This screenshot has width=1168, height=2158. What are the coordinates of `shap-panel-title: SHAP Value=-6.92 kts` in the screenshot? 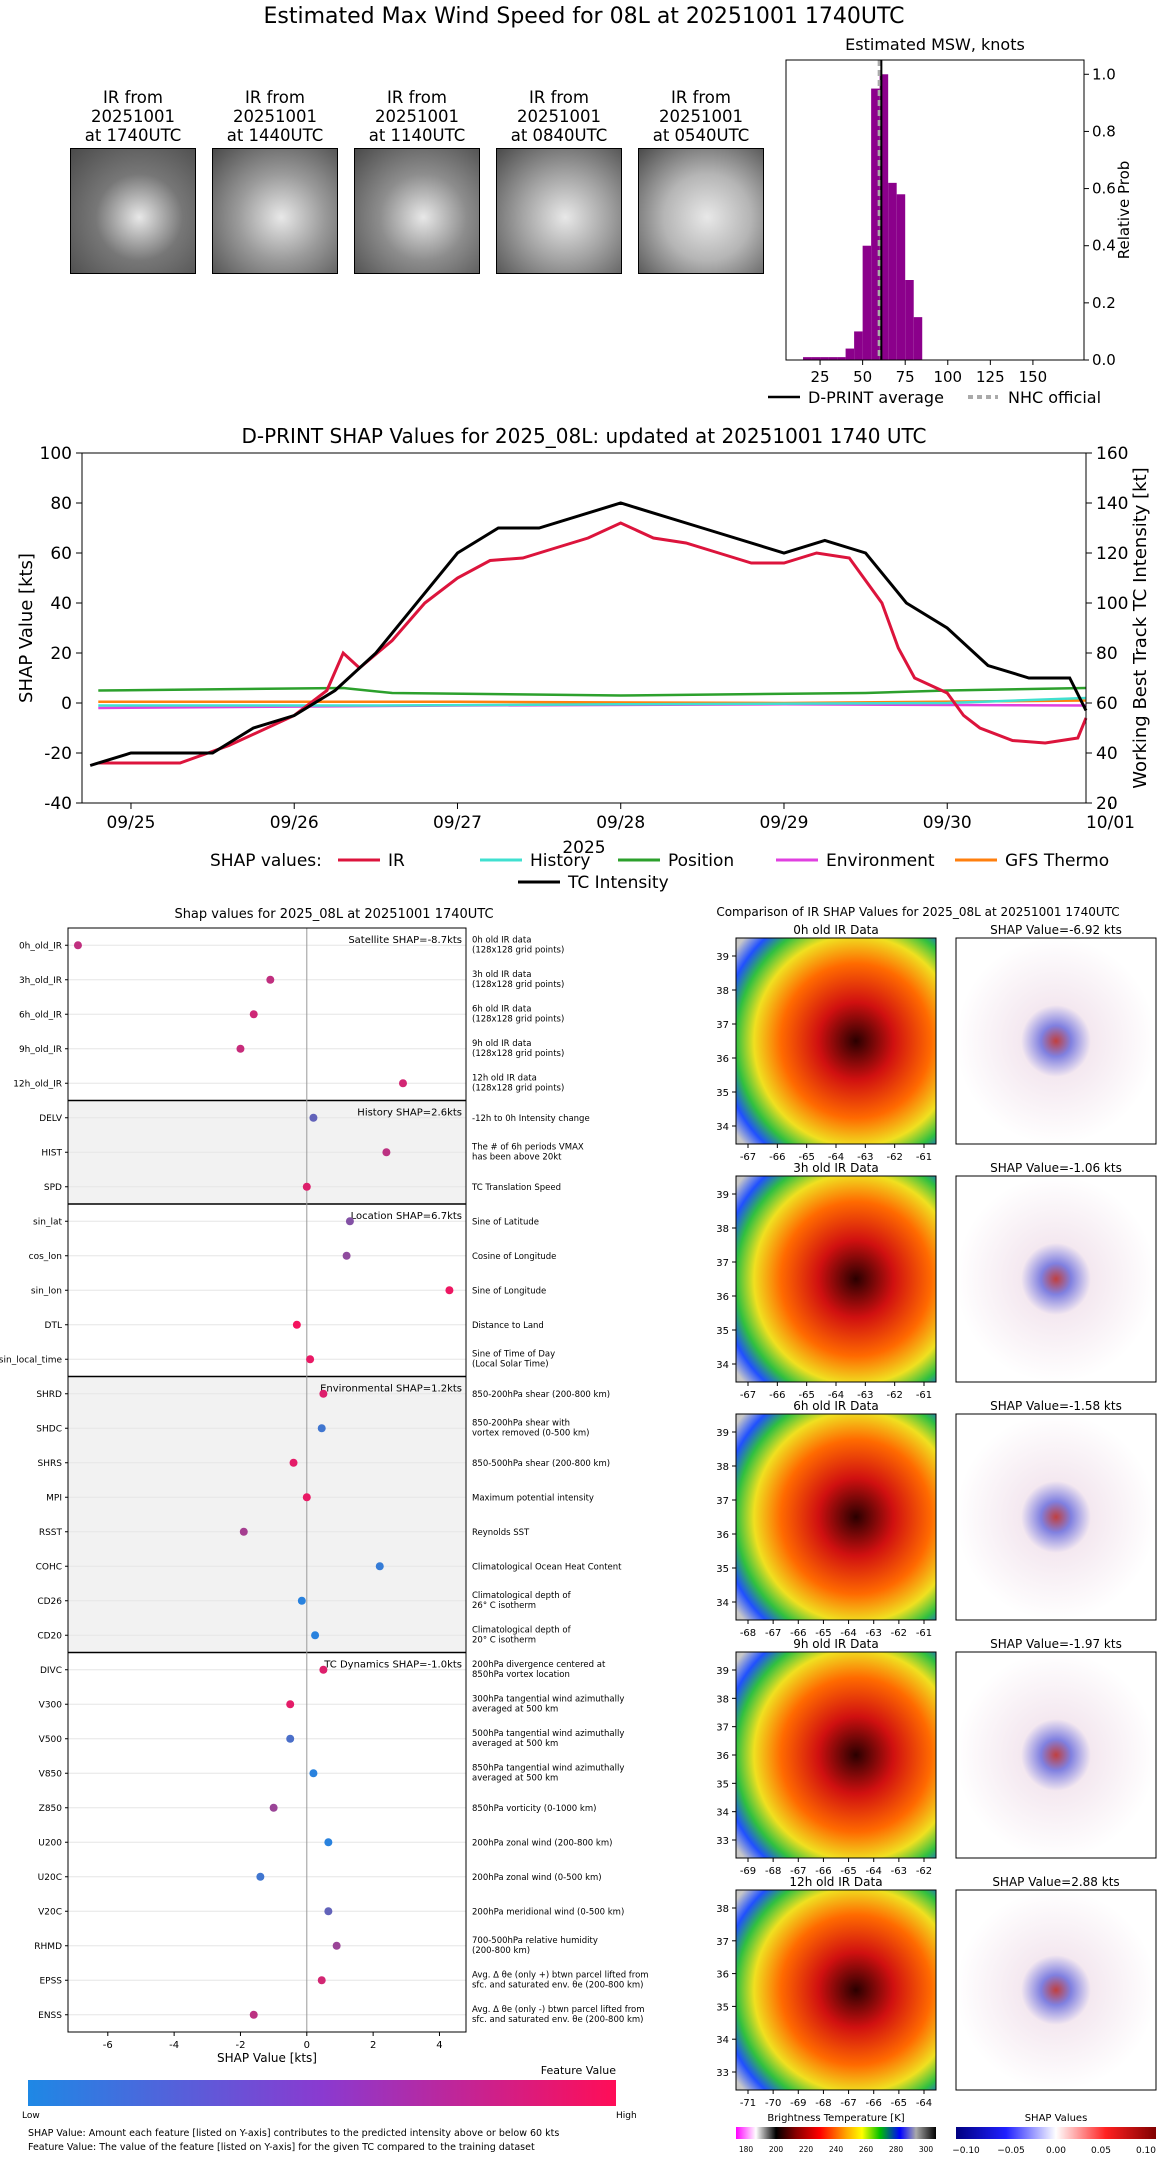 It's located at (1056, 930).